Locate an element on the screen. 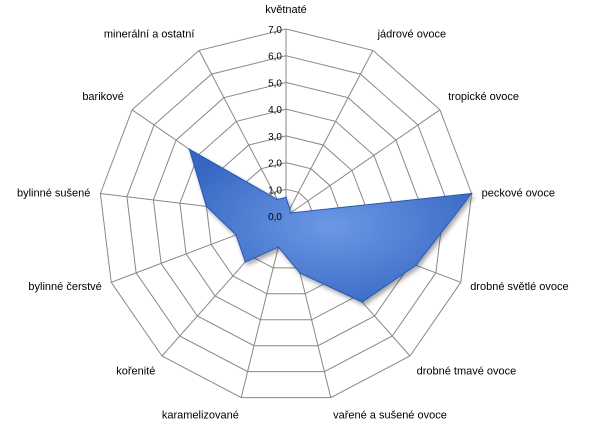 Image resolution: width=591 pixels, height=425 pixels. tick-label: 0,0 is located at coordinates (275, 217).